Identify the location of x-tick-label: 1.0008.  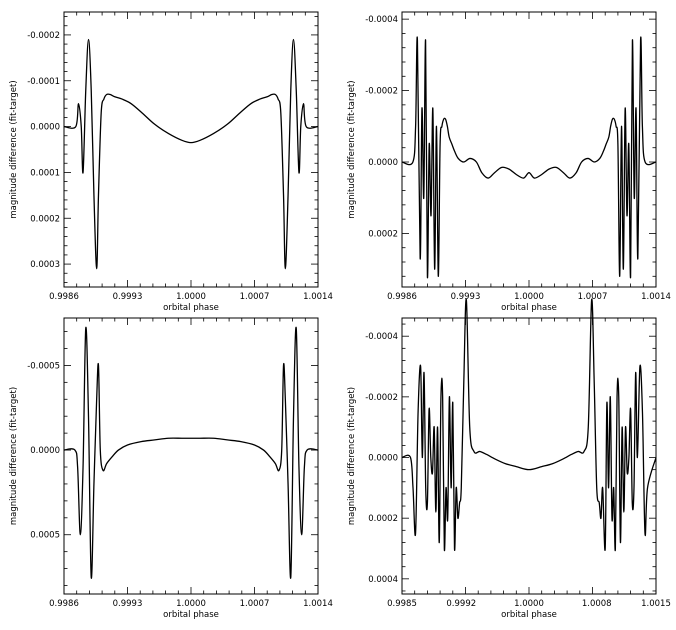
(597, 604).